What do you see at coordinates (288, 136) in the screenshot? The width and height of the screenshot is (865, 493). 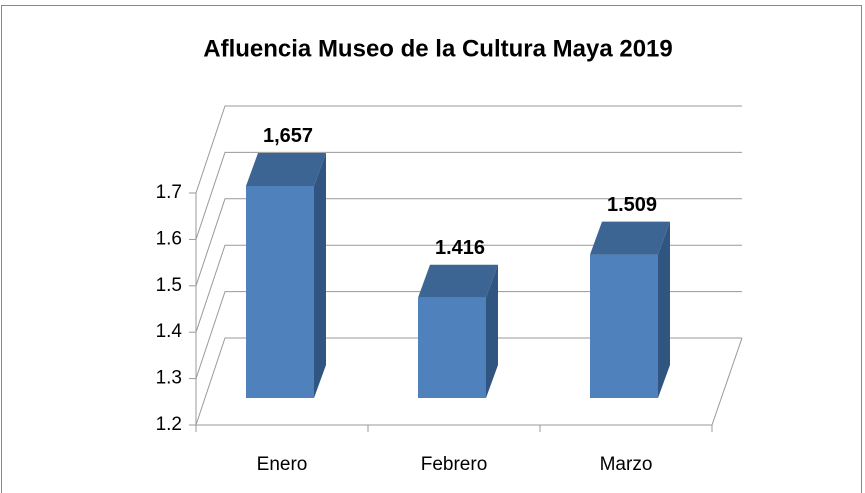 I see `value-label: 1,657` at bounding box center [288, 136].